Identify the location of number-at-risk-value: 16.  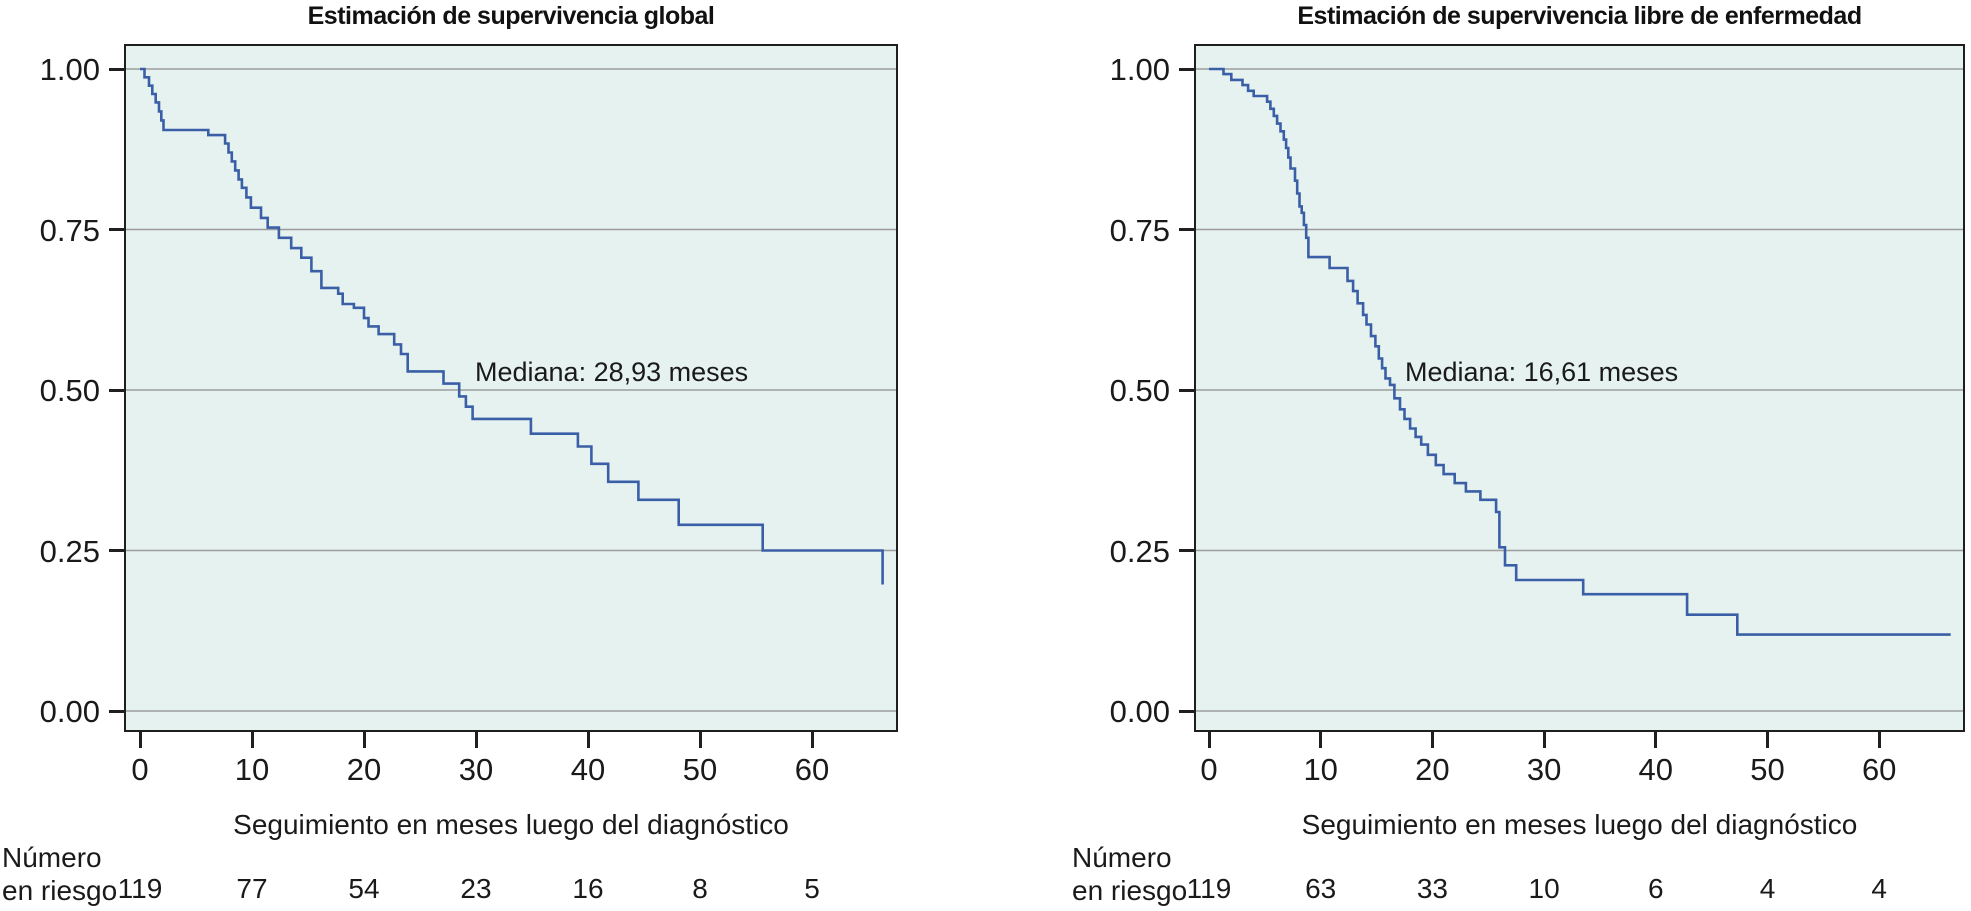
(588, 888).